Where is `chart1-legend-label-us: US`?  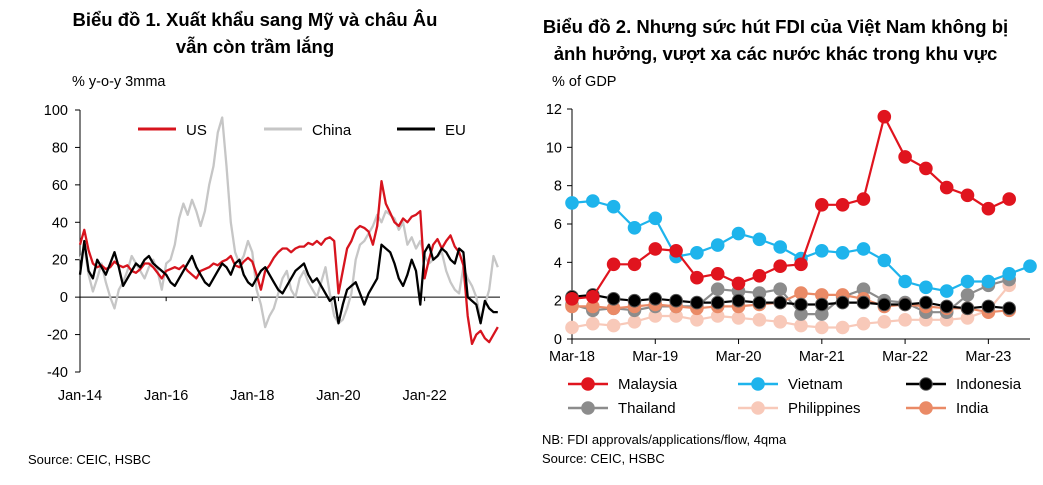
chart1-legend-label-us: US is located at coordinates (196, 130).